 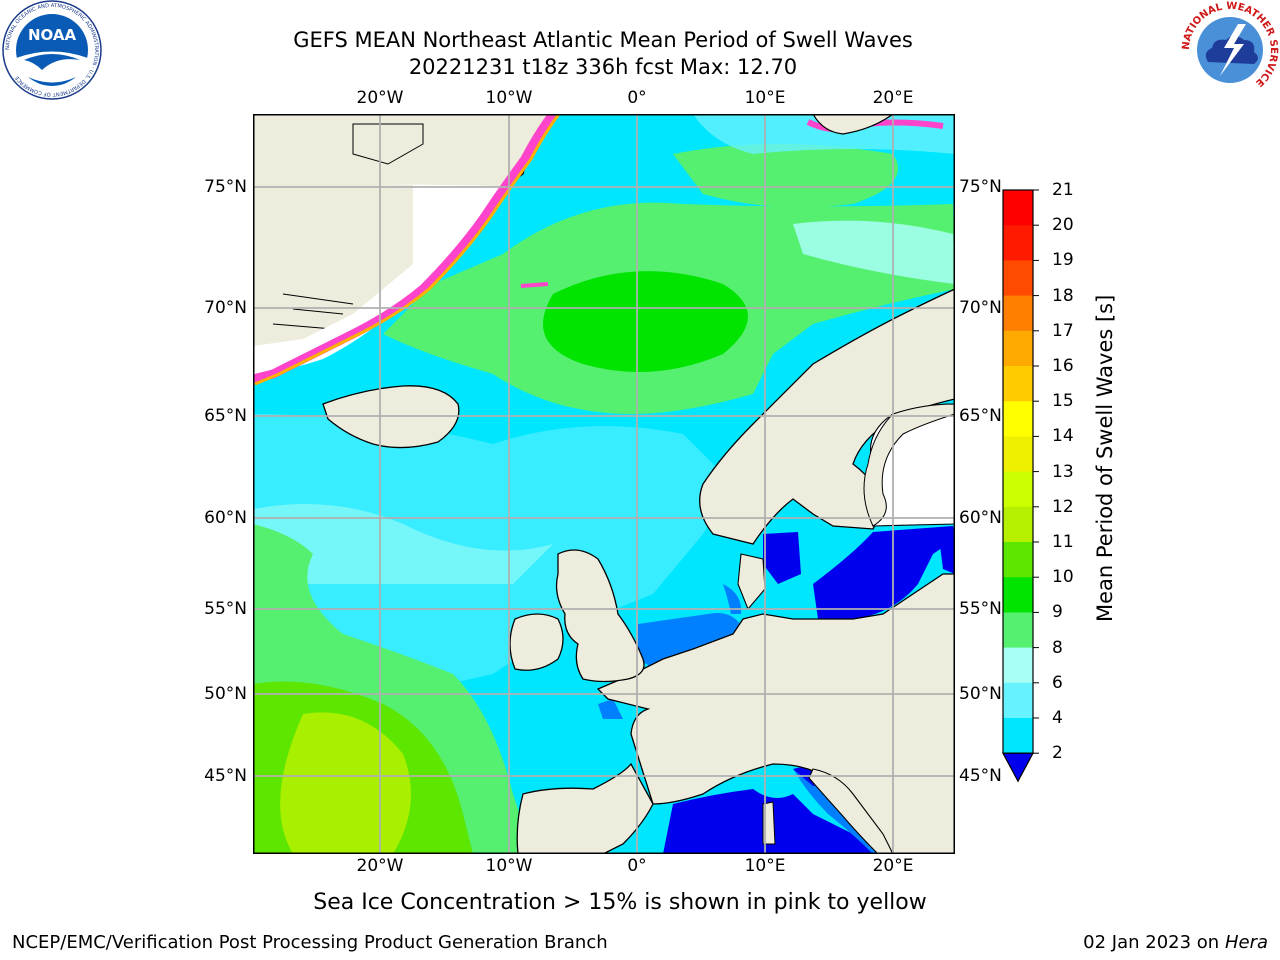 I want to click on lat-label-left: 65°N, so click(x=225, y=416).